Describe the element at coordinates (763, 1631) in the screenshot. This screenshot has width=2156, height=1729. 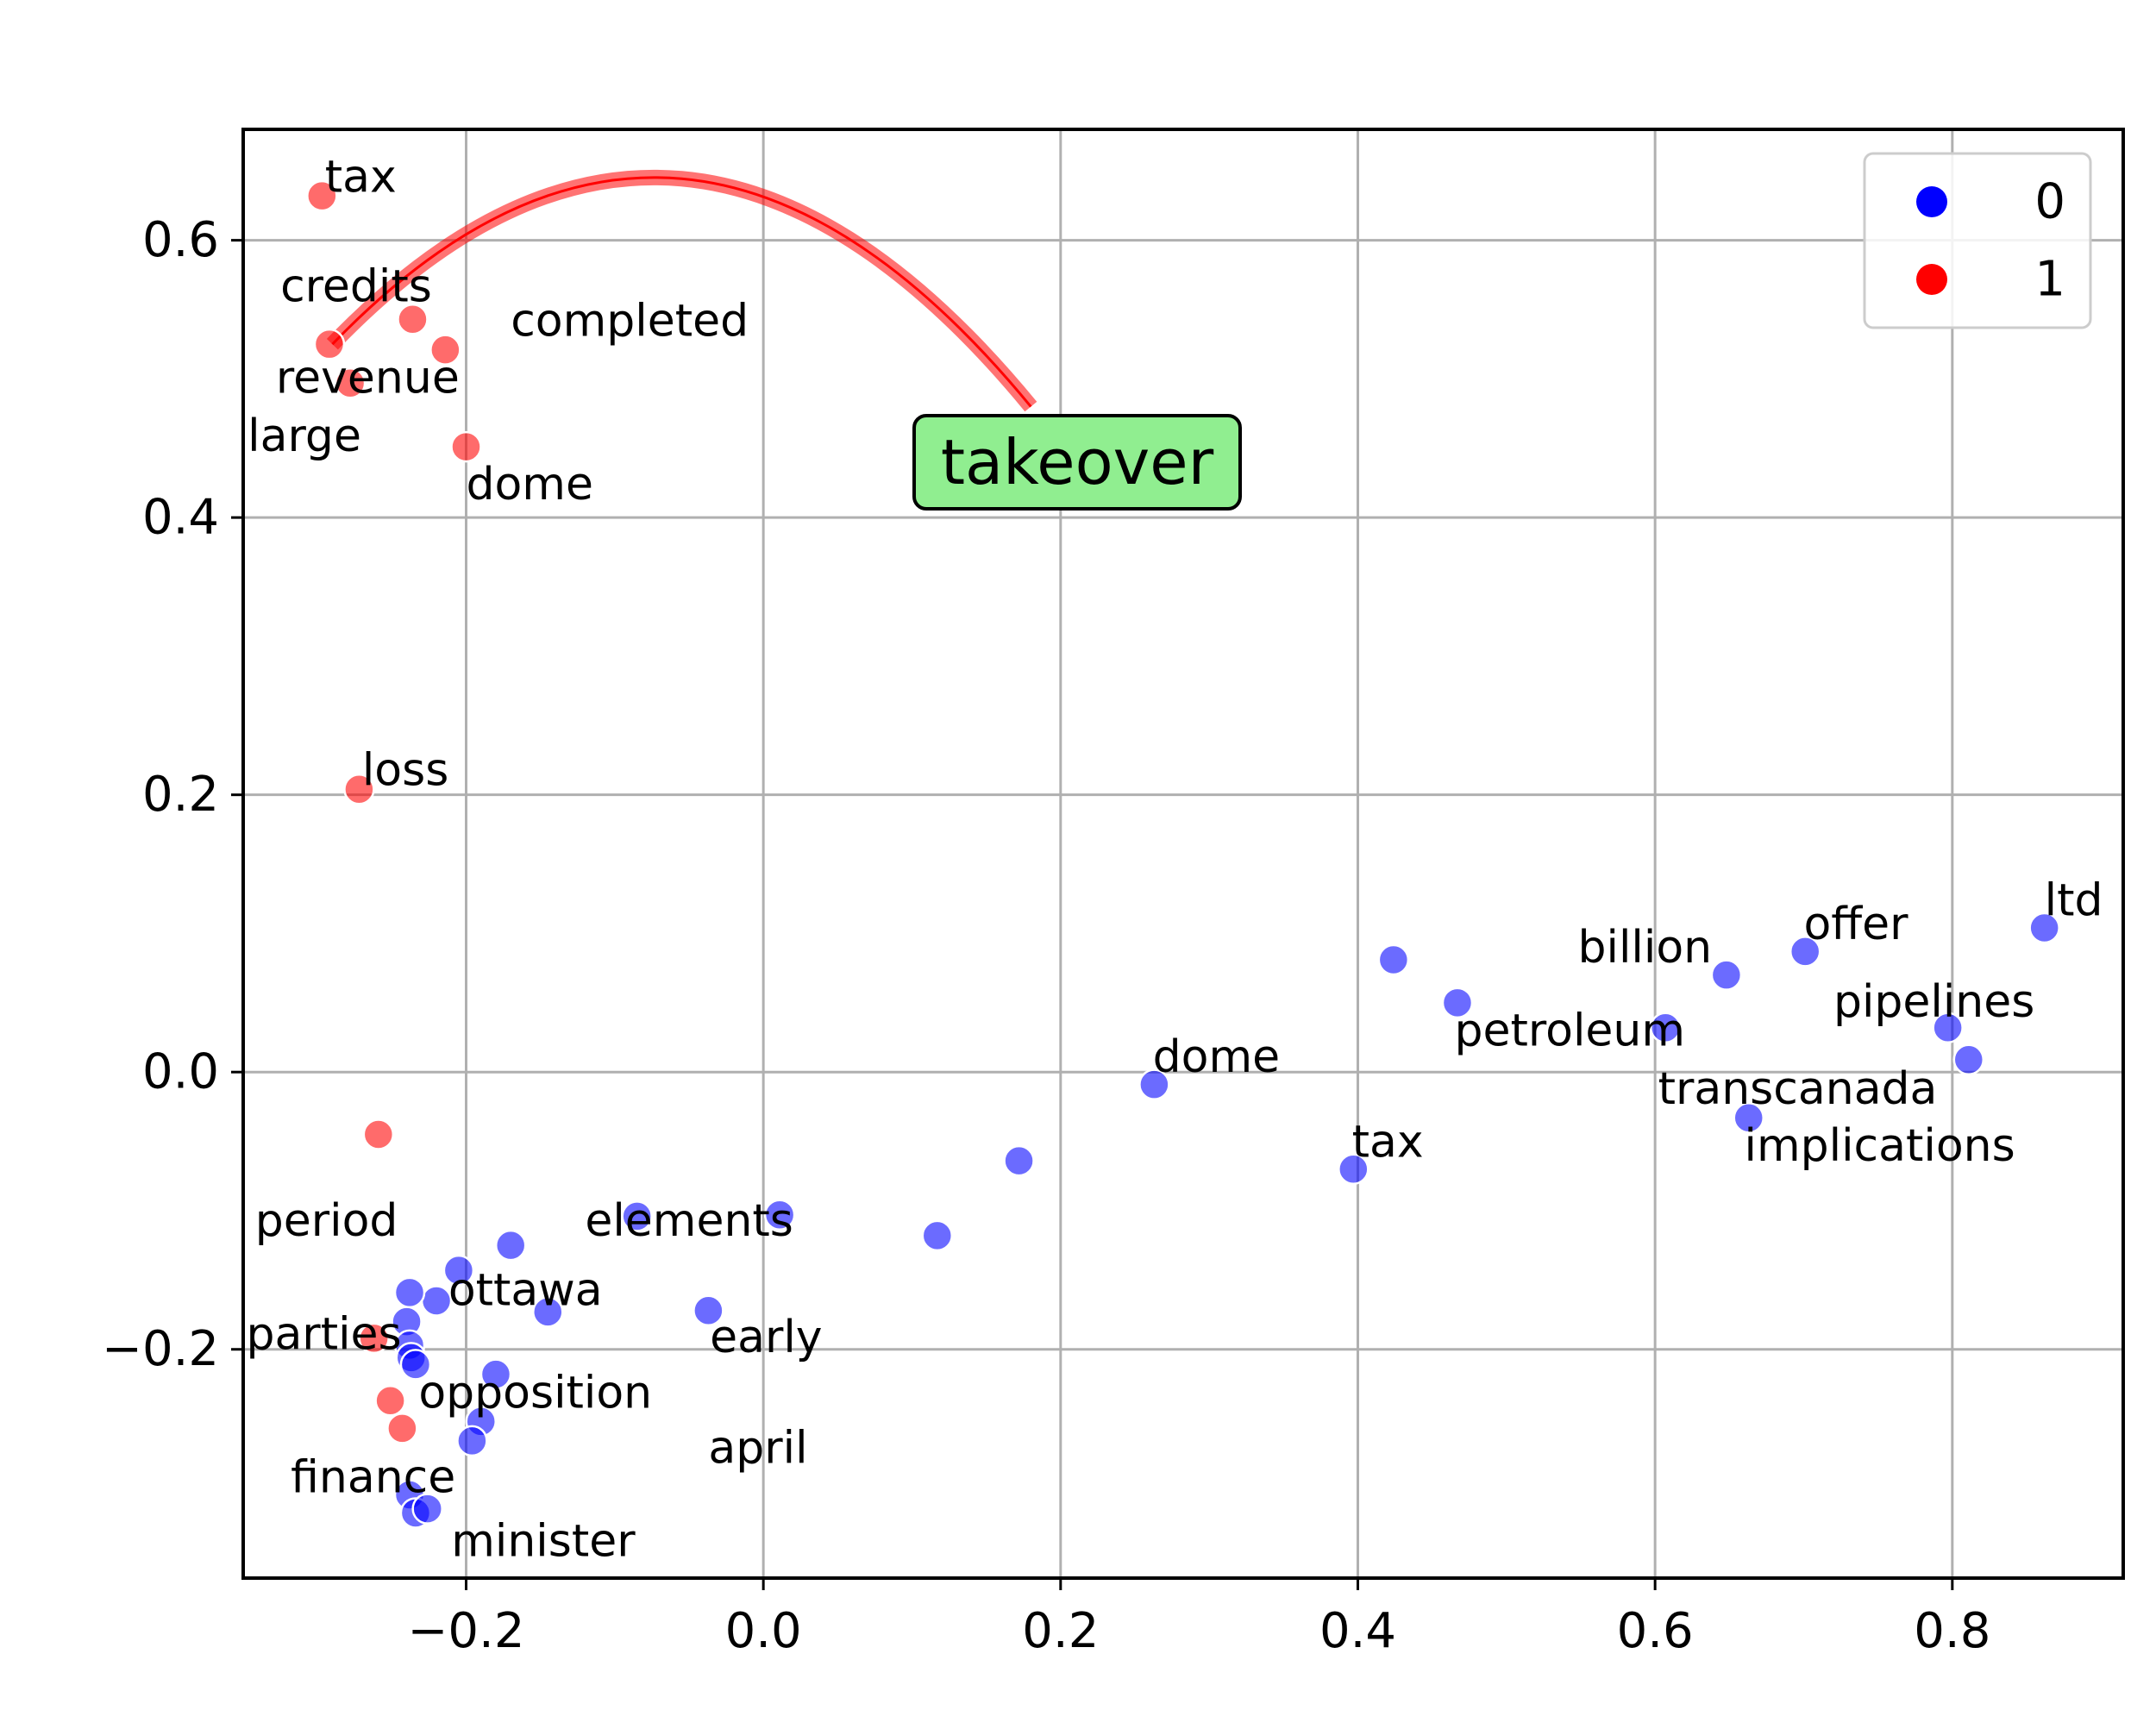
I see `x-tick-label: 0.0` at that location.